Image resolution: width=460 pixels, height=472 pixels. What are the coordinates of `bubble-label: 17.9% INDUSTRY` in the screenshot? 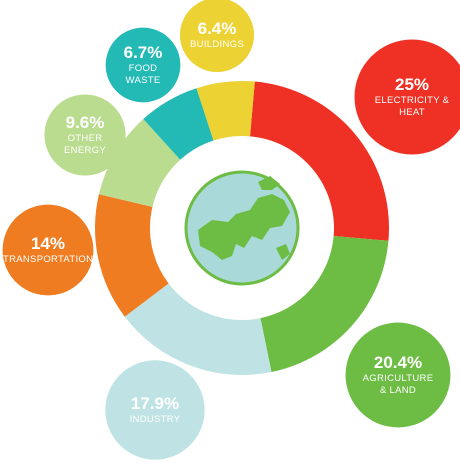 It's located at (155, 410).